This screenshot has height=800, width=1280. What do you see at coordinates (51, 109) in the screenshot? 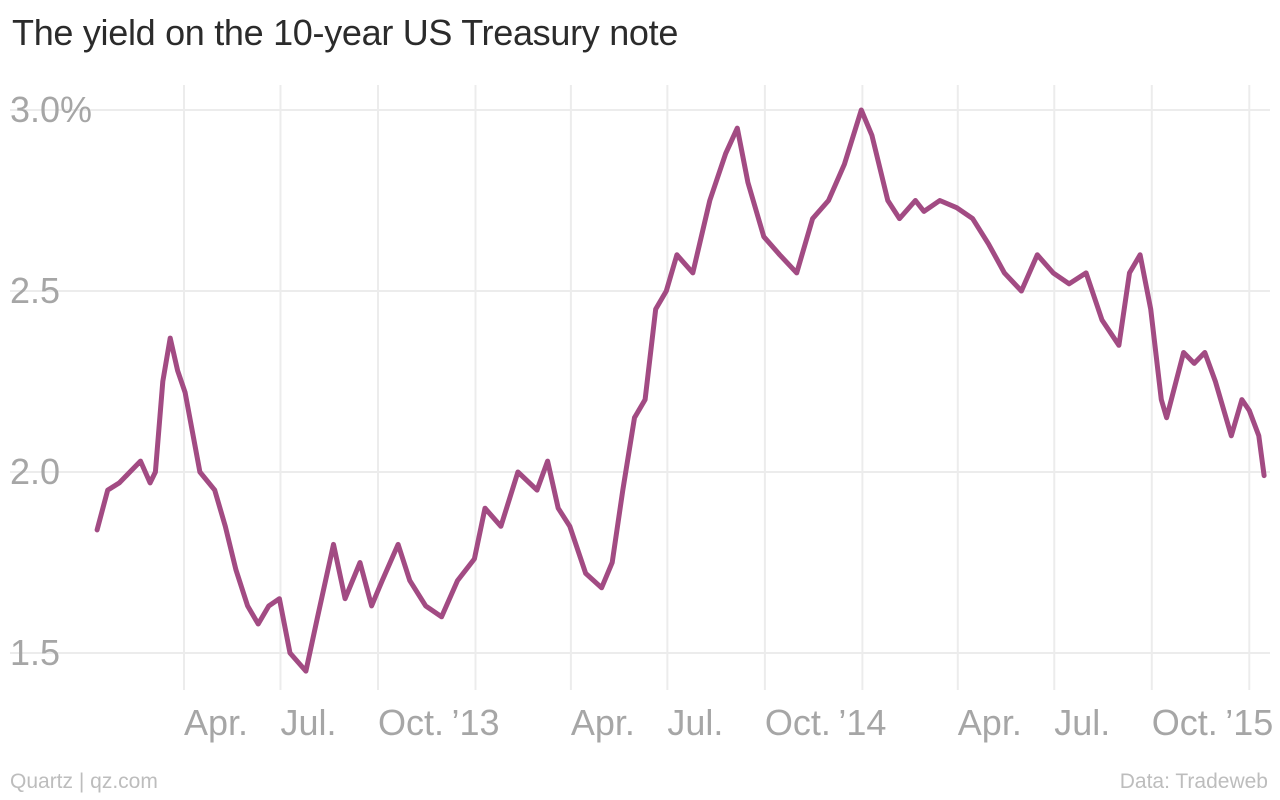
I see `y-tick-label: 3.0%` at bounding box center [51, 109].